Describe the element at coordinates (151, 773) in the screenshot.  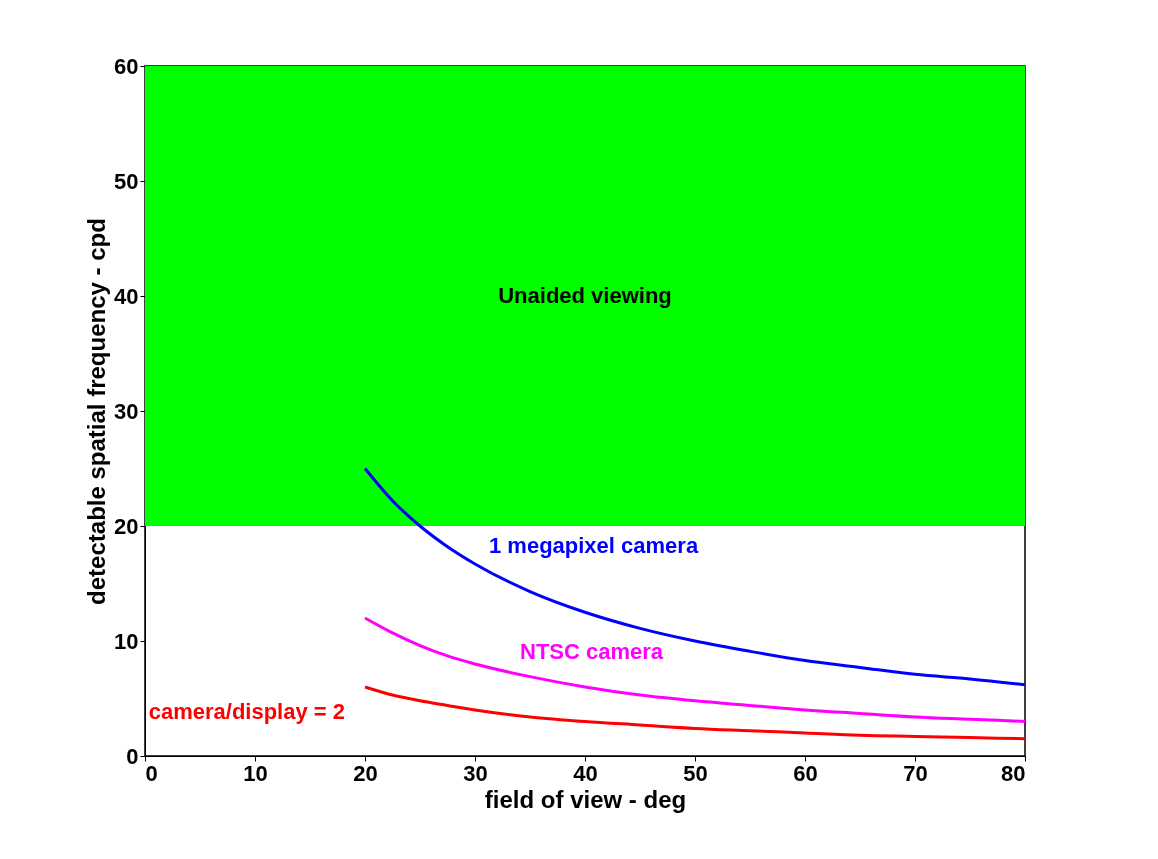
I see `x-tick-label: 0` at that location.